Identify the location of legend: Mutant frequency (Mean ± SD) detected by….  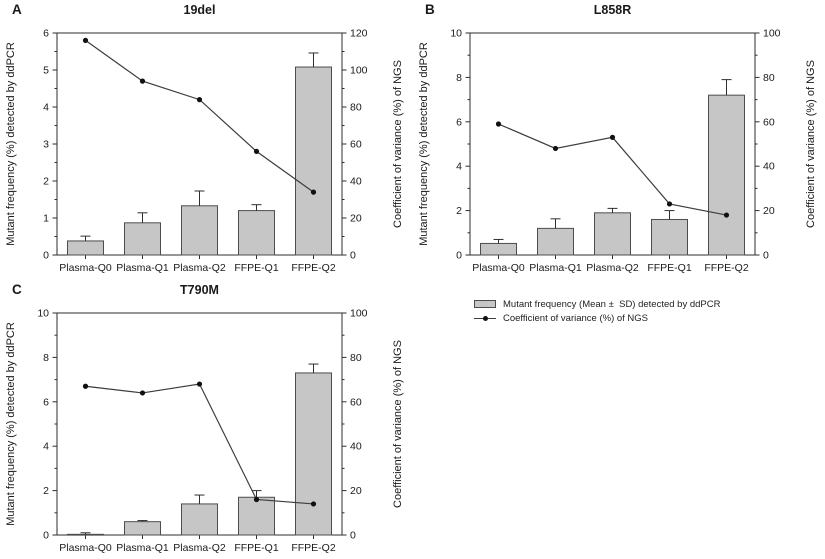
(597, 311).